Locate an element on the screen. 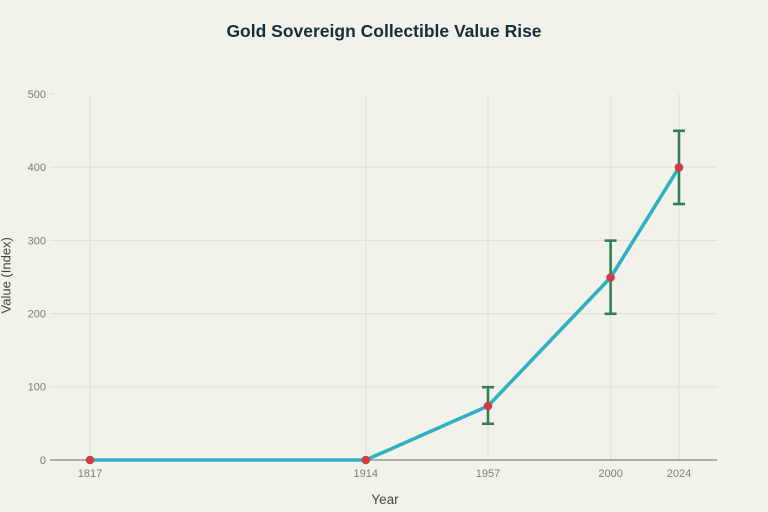 Image resolution: width=768 pixels, height=512 pixels. svg-text: 2000 is located at coordinates (610, 474).